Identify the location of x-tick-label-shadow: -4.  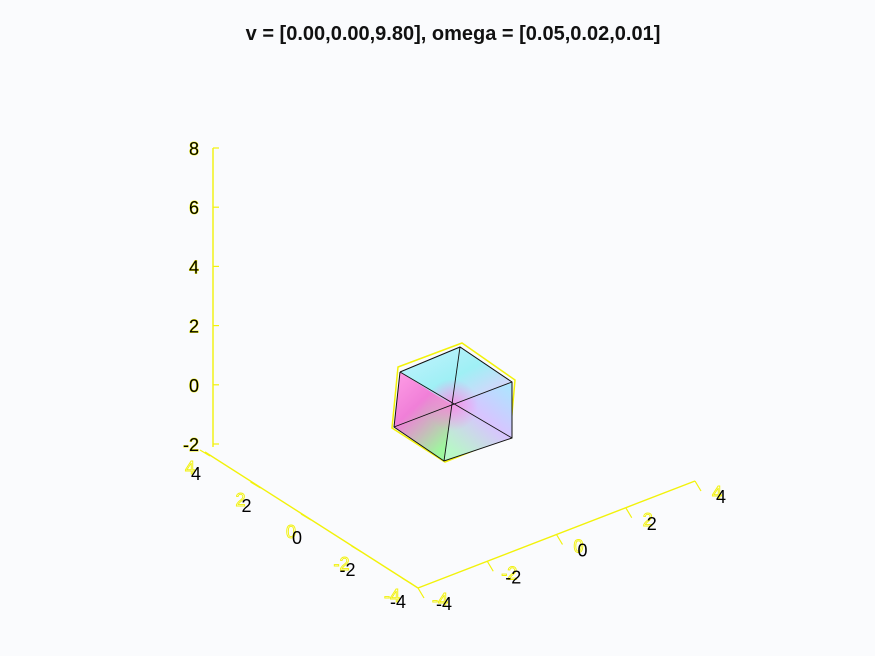
(440, 600).